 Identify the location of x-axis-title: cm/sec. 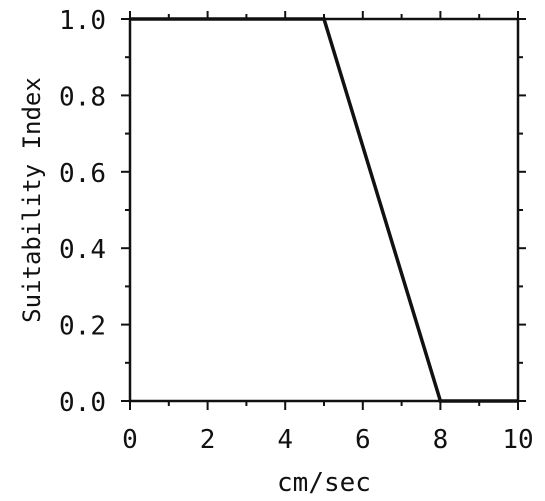
(324, 483).